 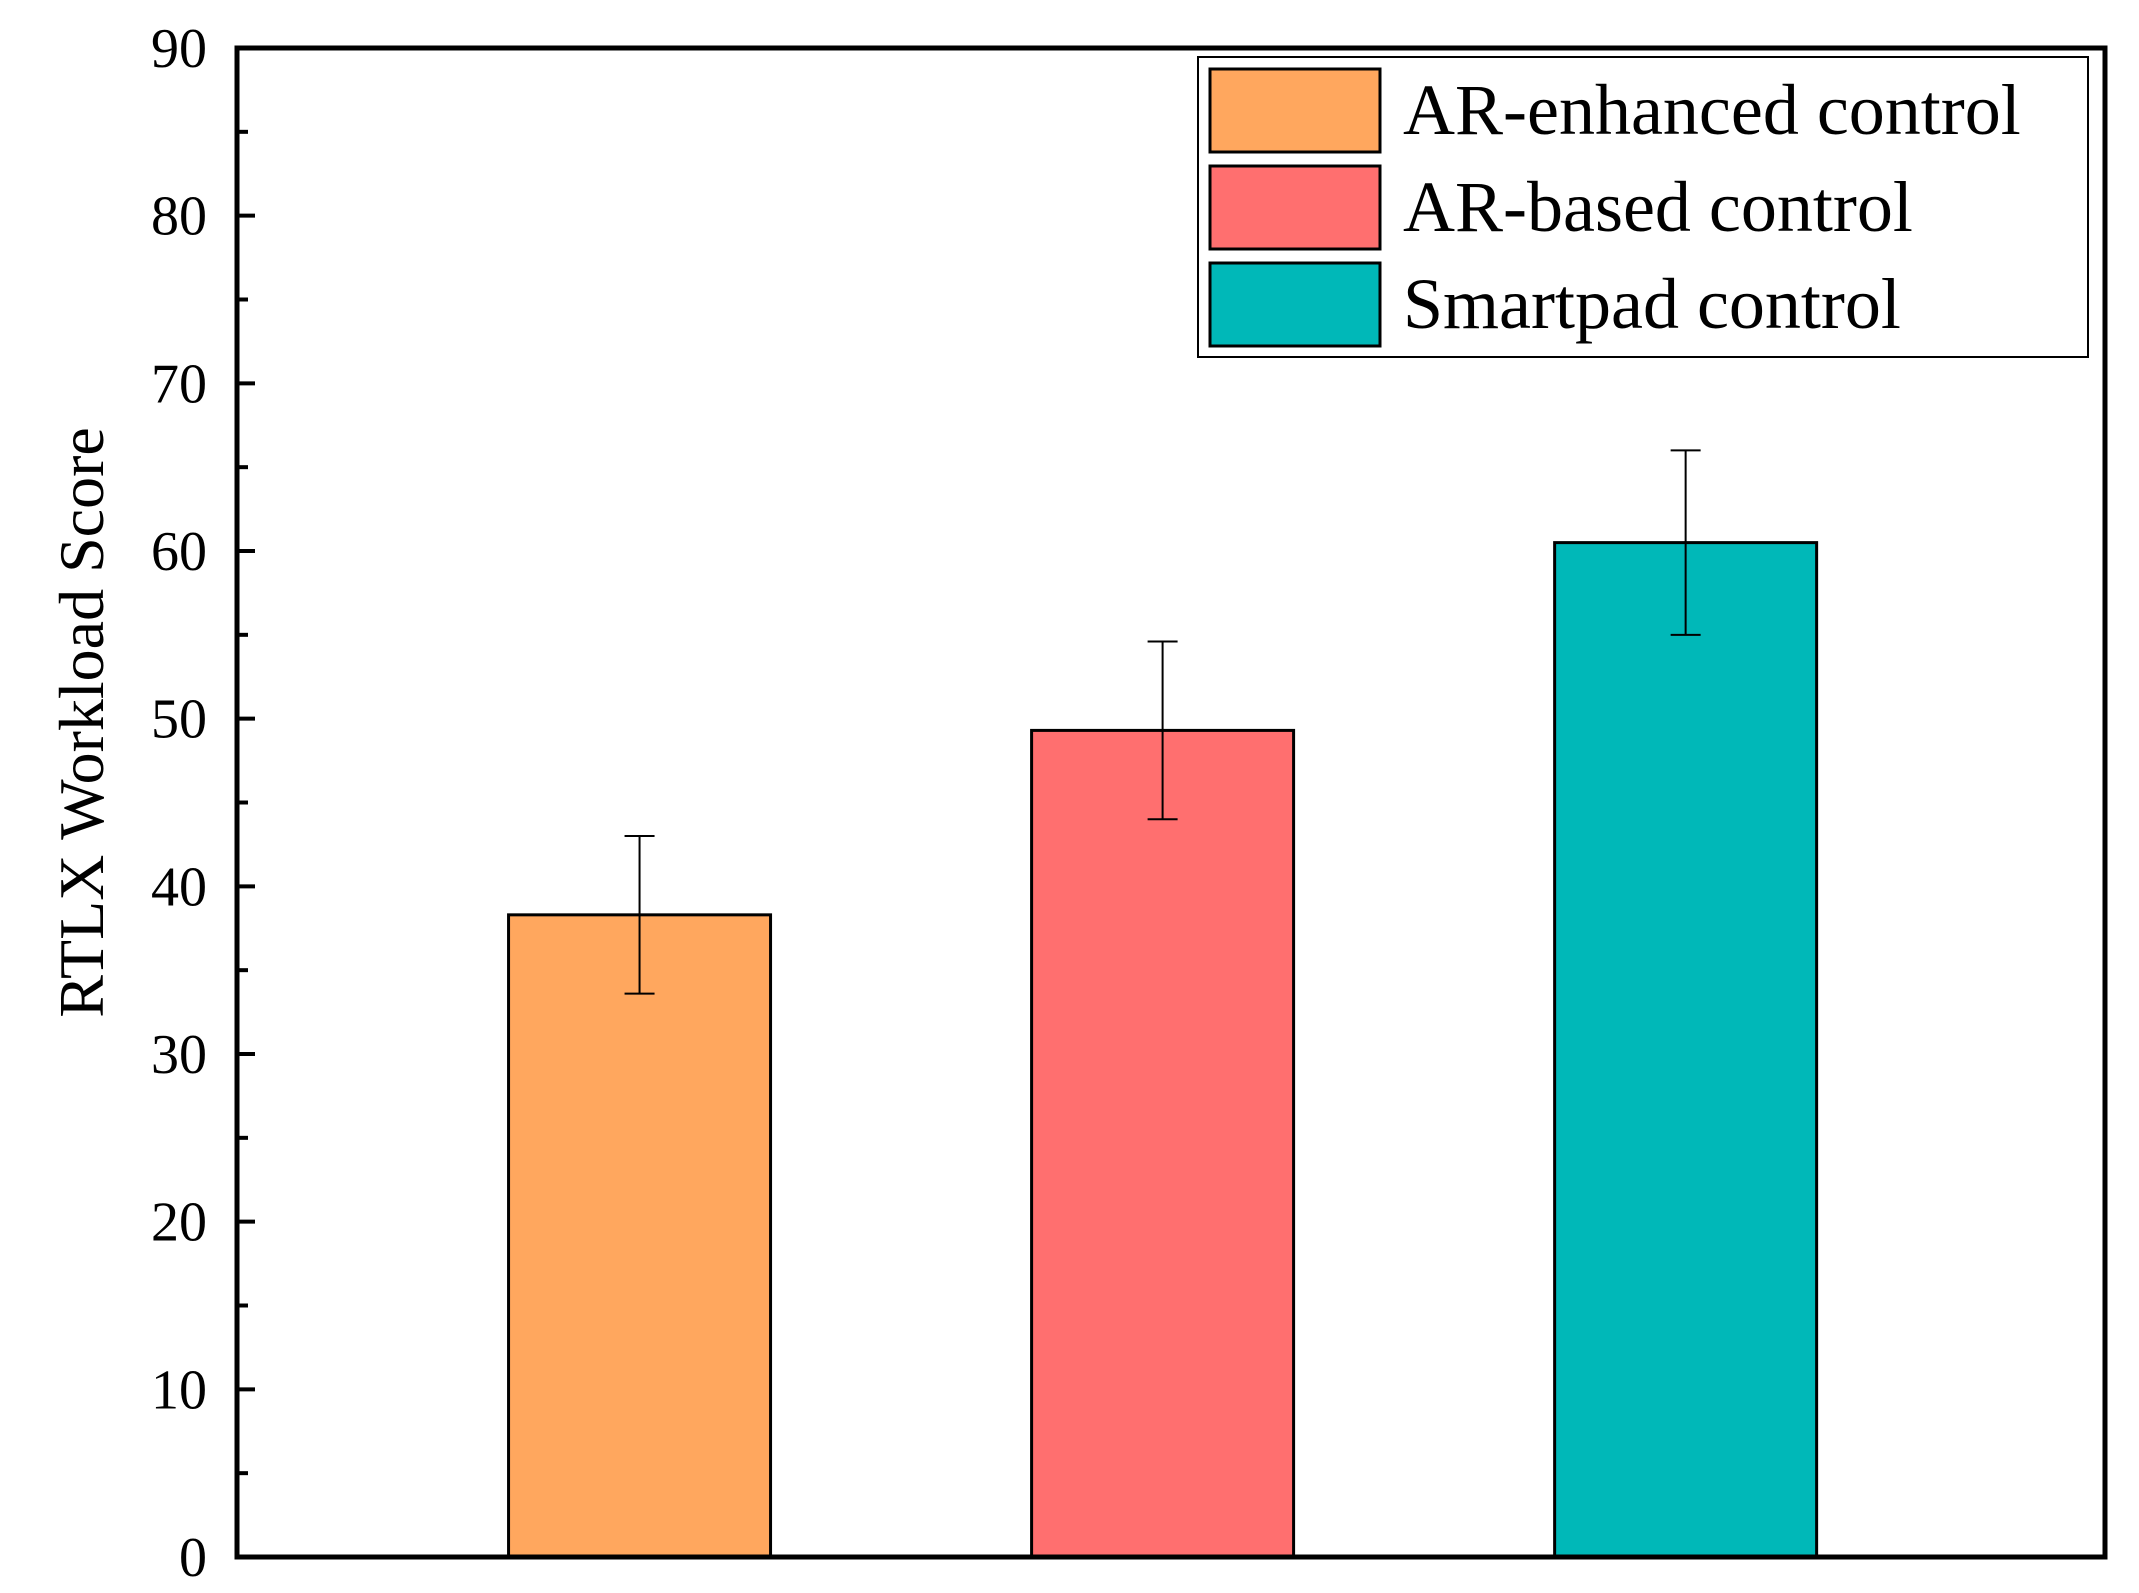 What do you see at coordinates (1712, 110) in the screenshot?
I see `legend-label: AR-enhanced control` at bounding box center [1712, 110].